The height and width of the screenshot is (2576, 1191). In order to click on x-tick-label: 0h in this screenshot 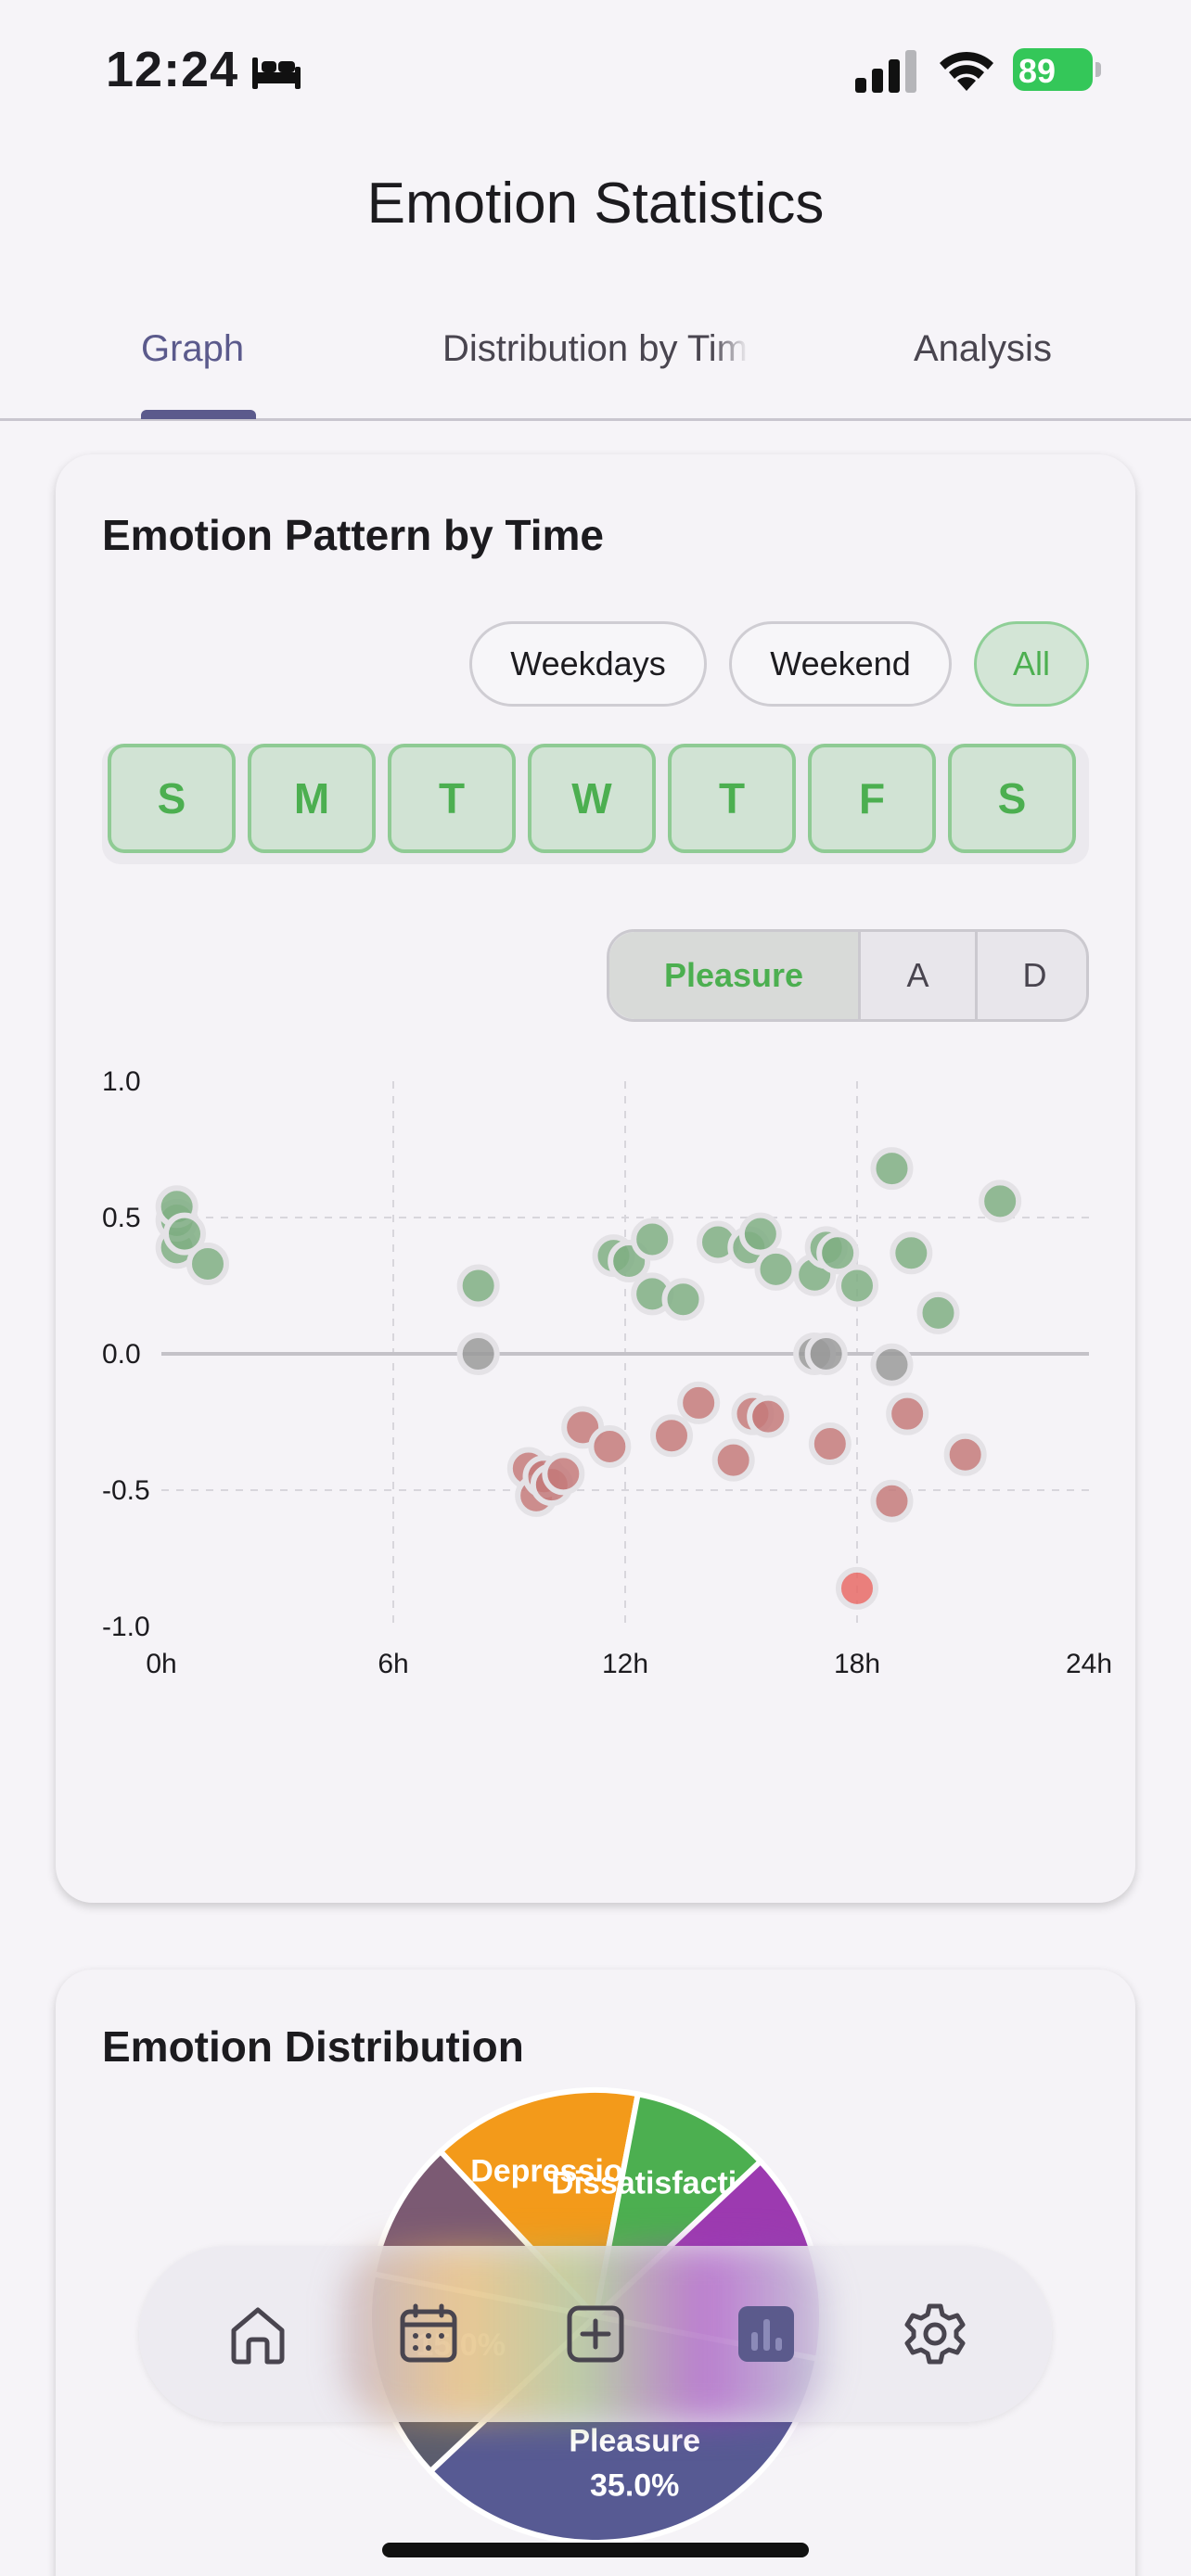, I will do `click(161, 1664)`.